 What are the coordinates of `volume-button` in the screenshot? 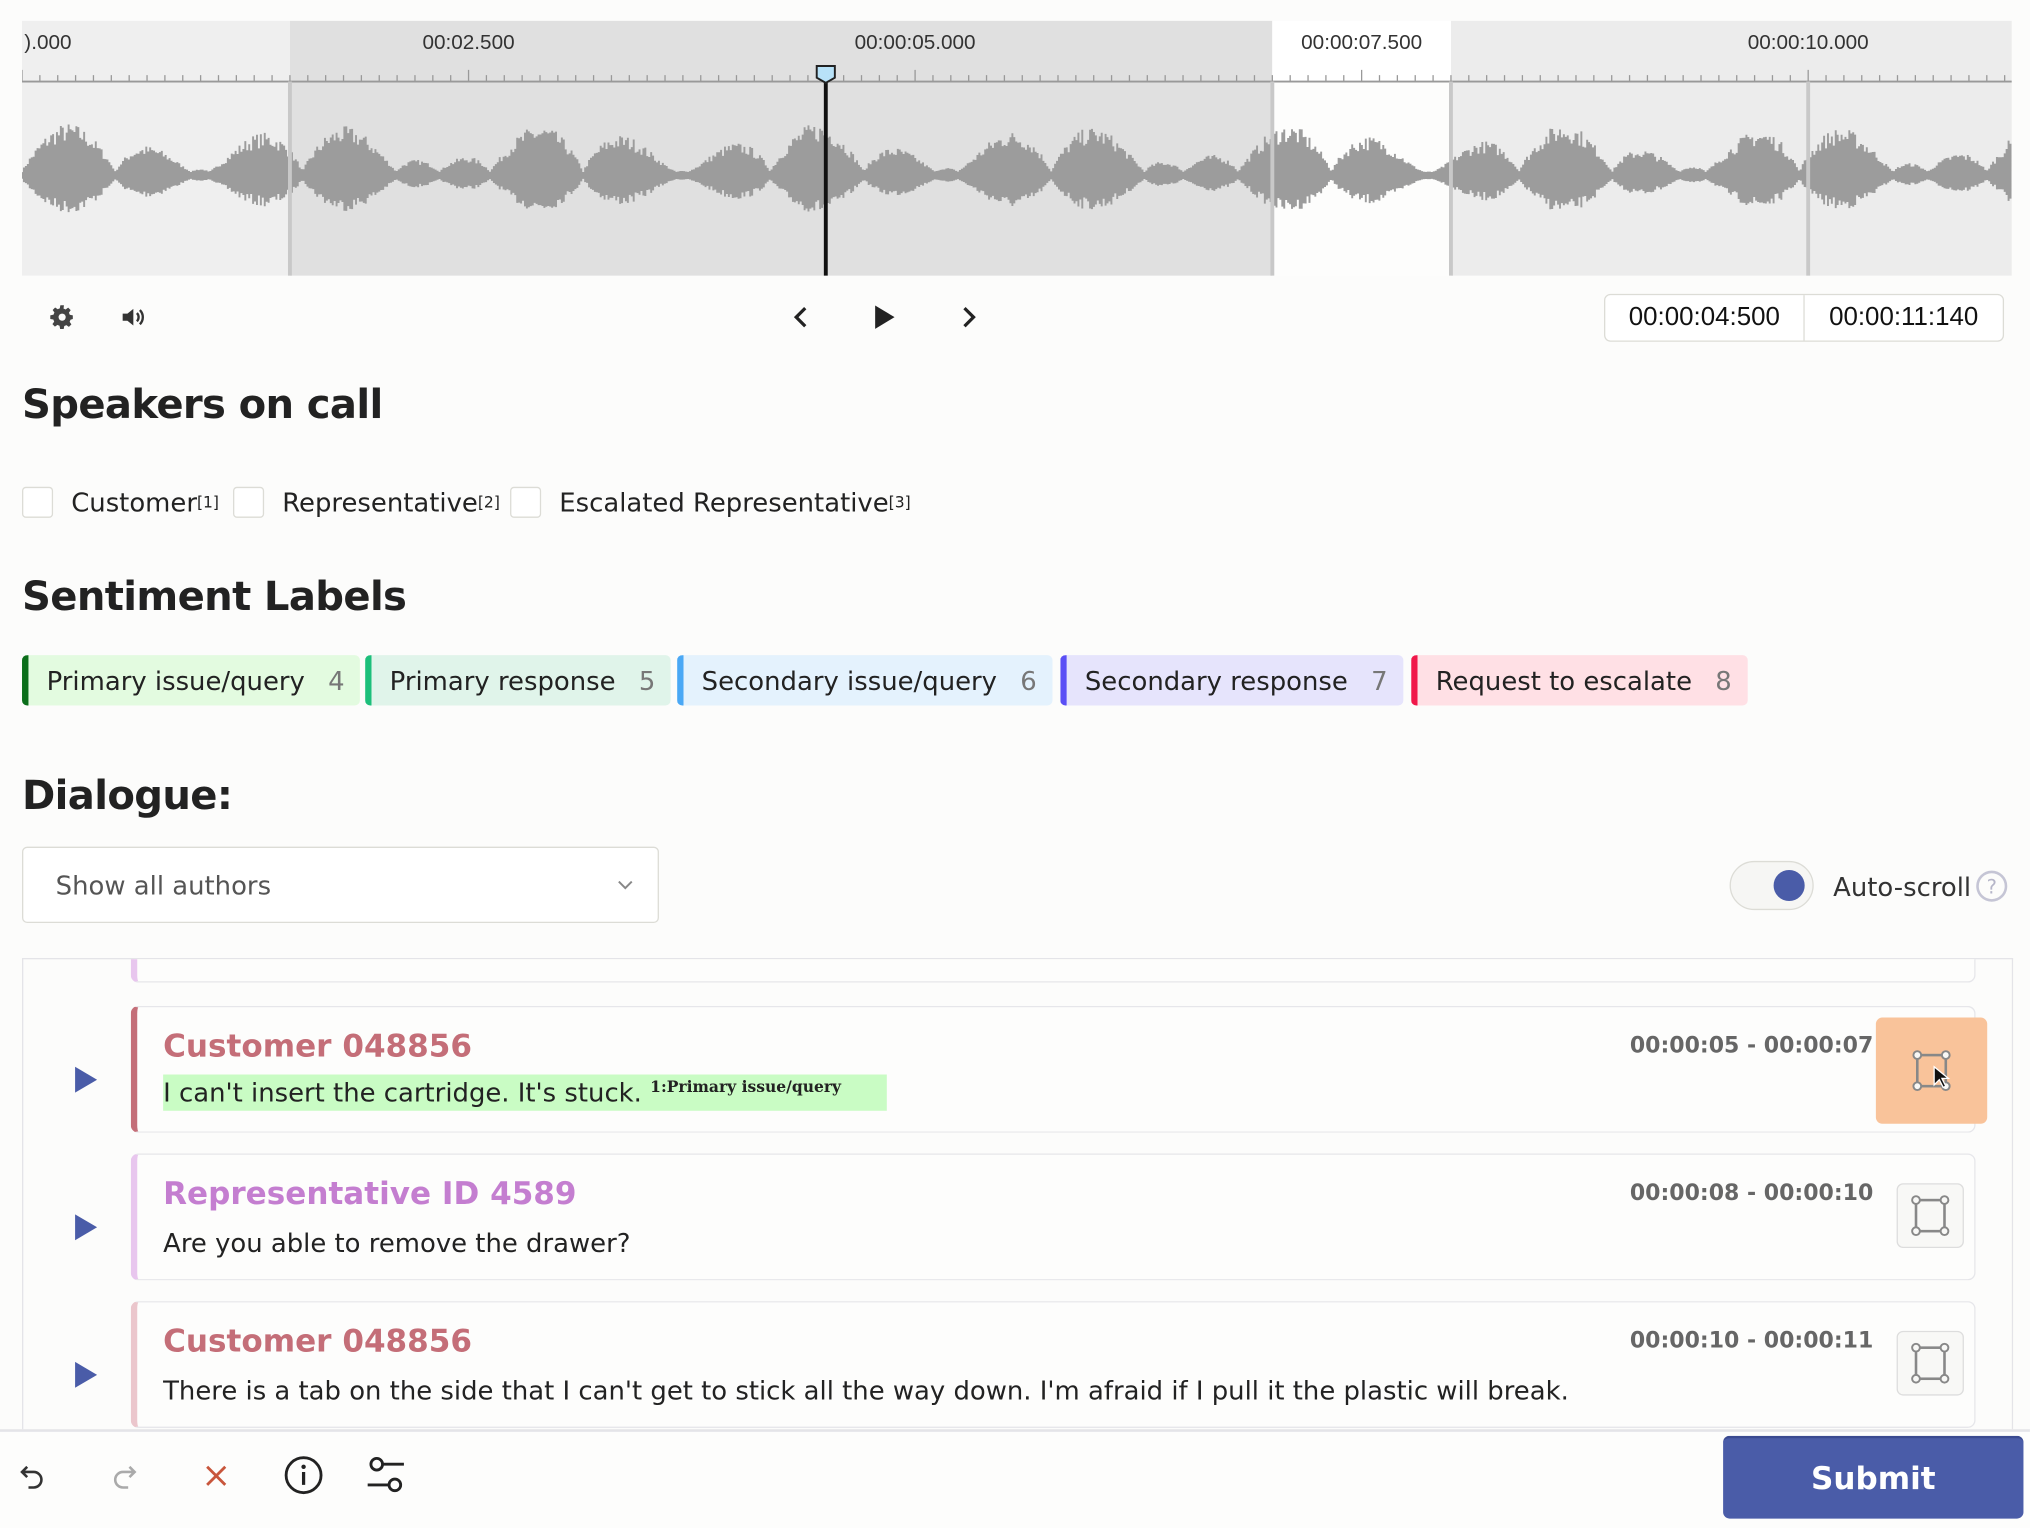 It's located at (134, 317).